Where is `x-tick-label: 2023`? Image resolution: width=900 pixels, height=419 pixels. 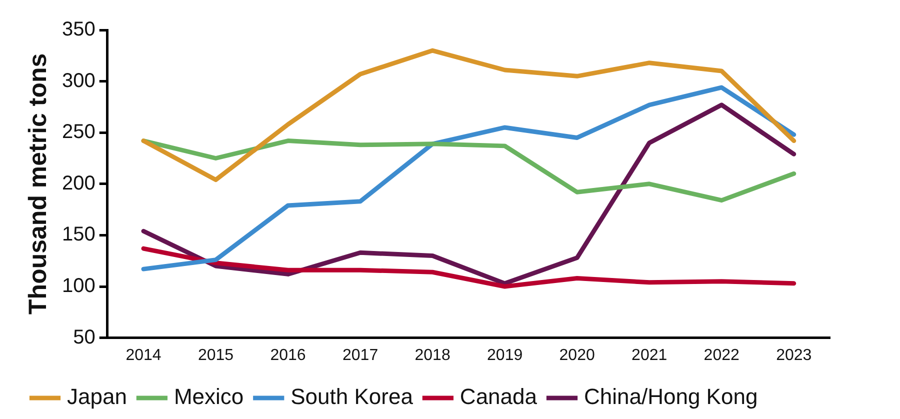 x-tick-label: 2023 is located at coordinates (794, 355).